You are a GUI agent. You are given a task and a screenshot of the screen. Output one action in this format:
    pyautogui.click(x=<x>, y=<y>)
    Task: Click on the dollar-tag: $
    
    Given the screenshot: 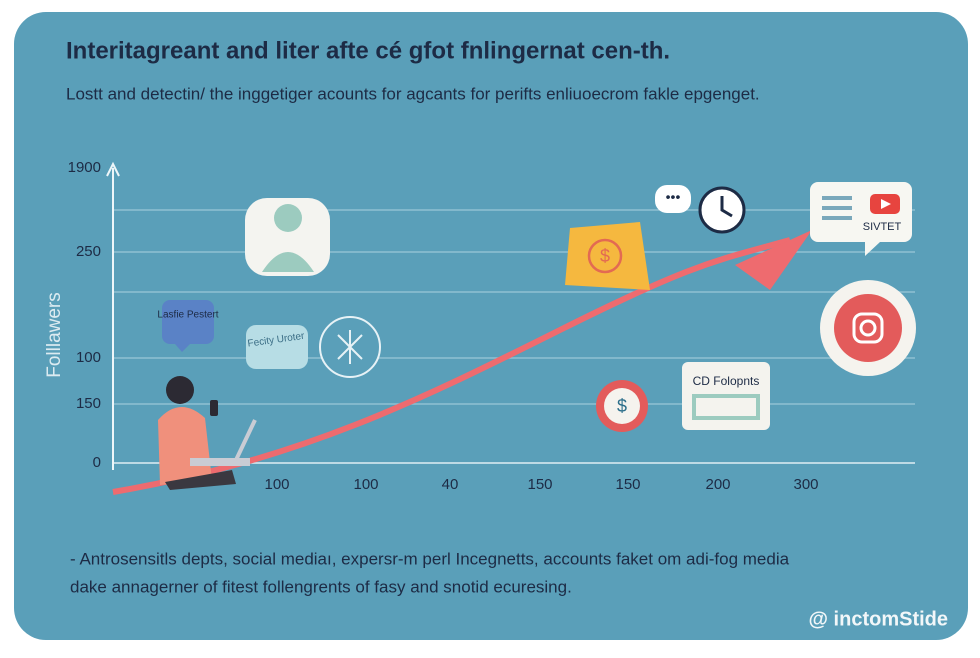 What is the action you would take?
    pyautogui.click(x=607, y=256)
    